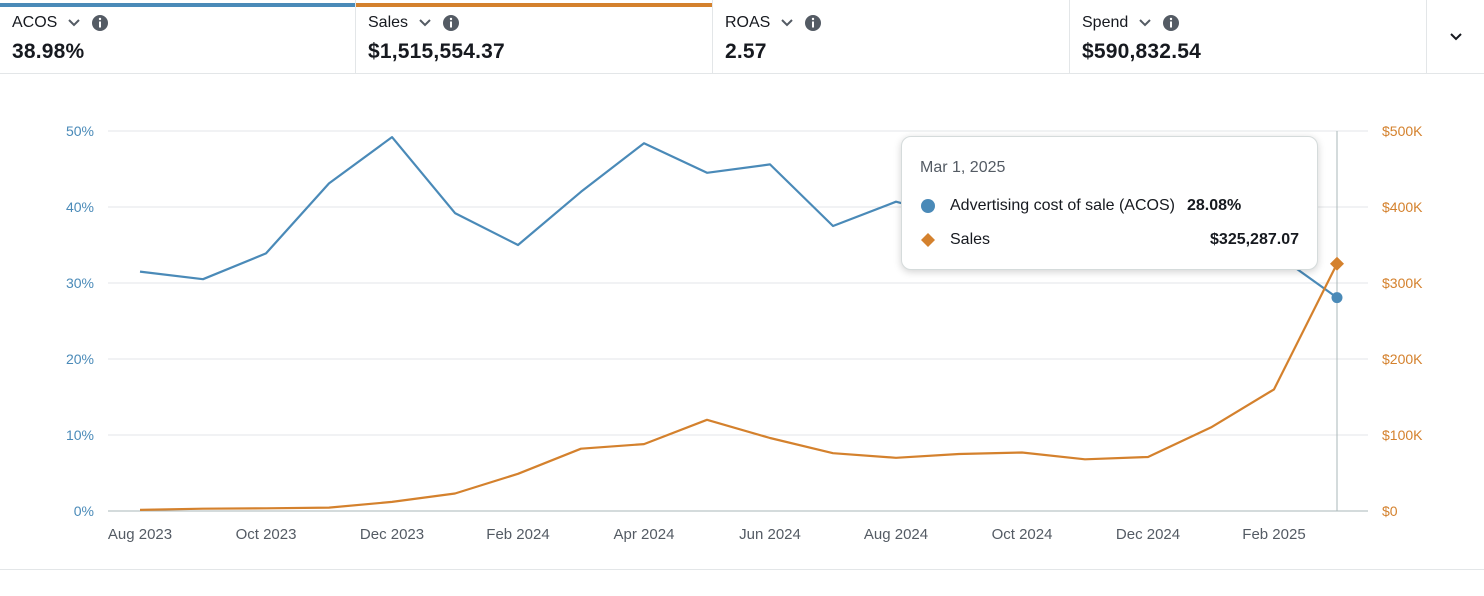  What do you see at coordinates (80, 207) in the screenshot?
I see `y-left-tick-label: 40%` at bounding box center [80, 207].